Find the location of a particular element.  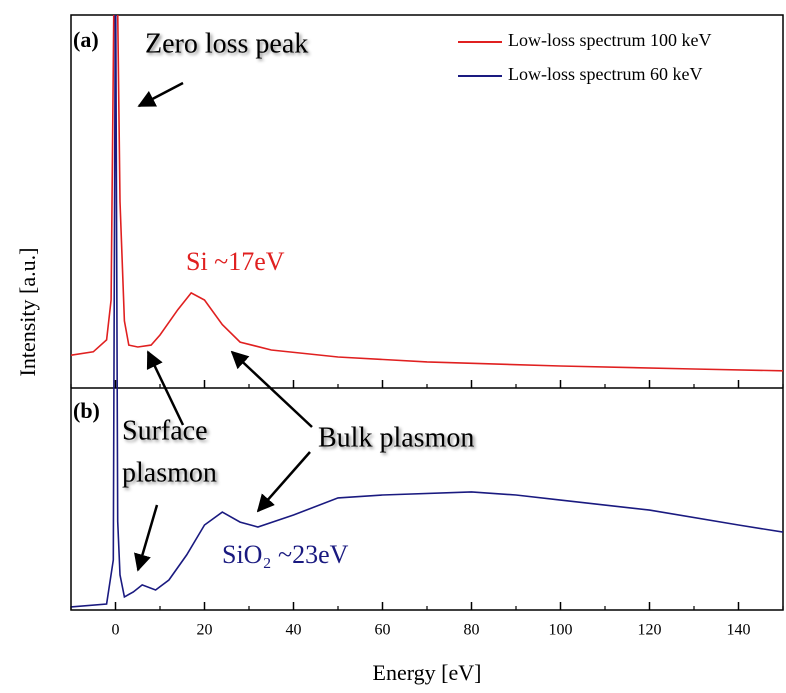

annotation: SiO₂ ~23eV is located at coordinates (285, 554).